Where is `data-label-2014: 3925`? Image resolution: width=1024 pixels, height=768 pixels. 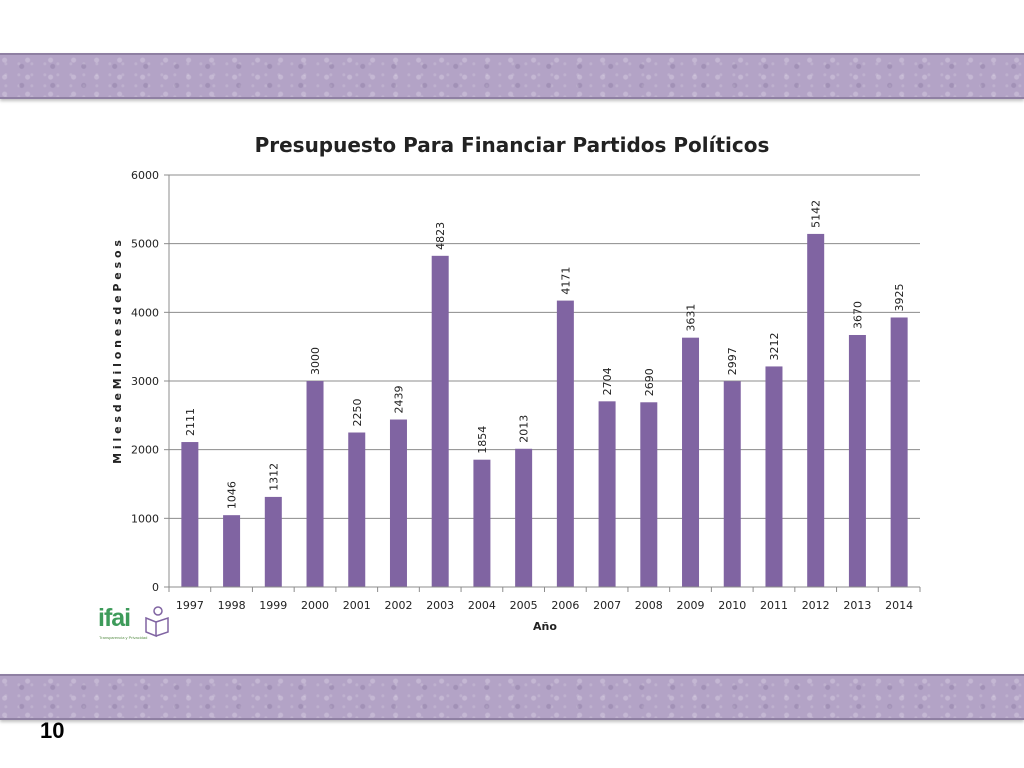
data-label-2014: 3925 is located at coordinates (899, 297).